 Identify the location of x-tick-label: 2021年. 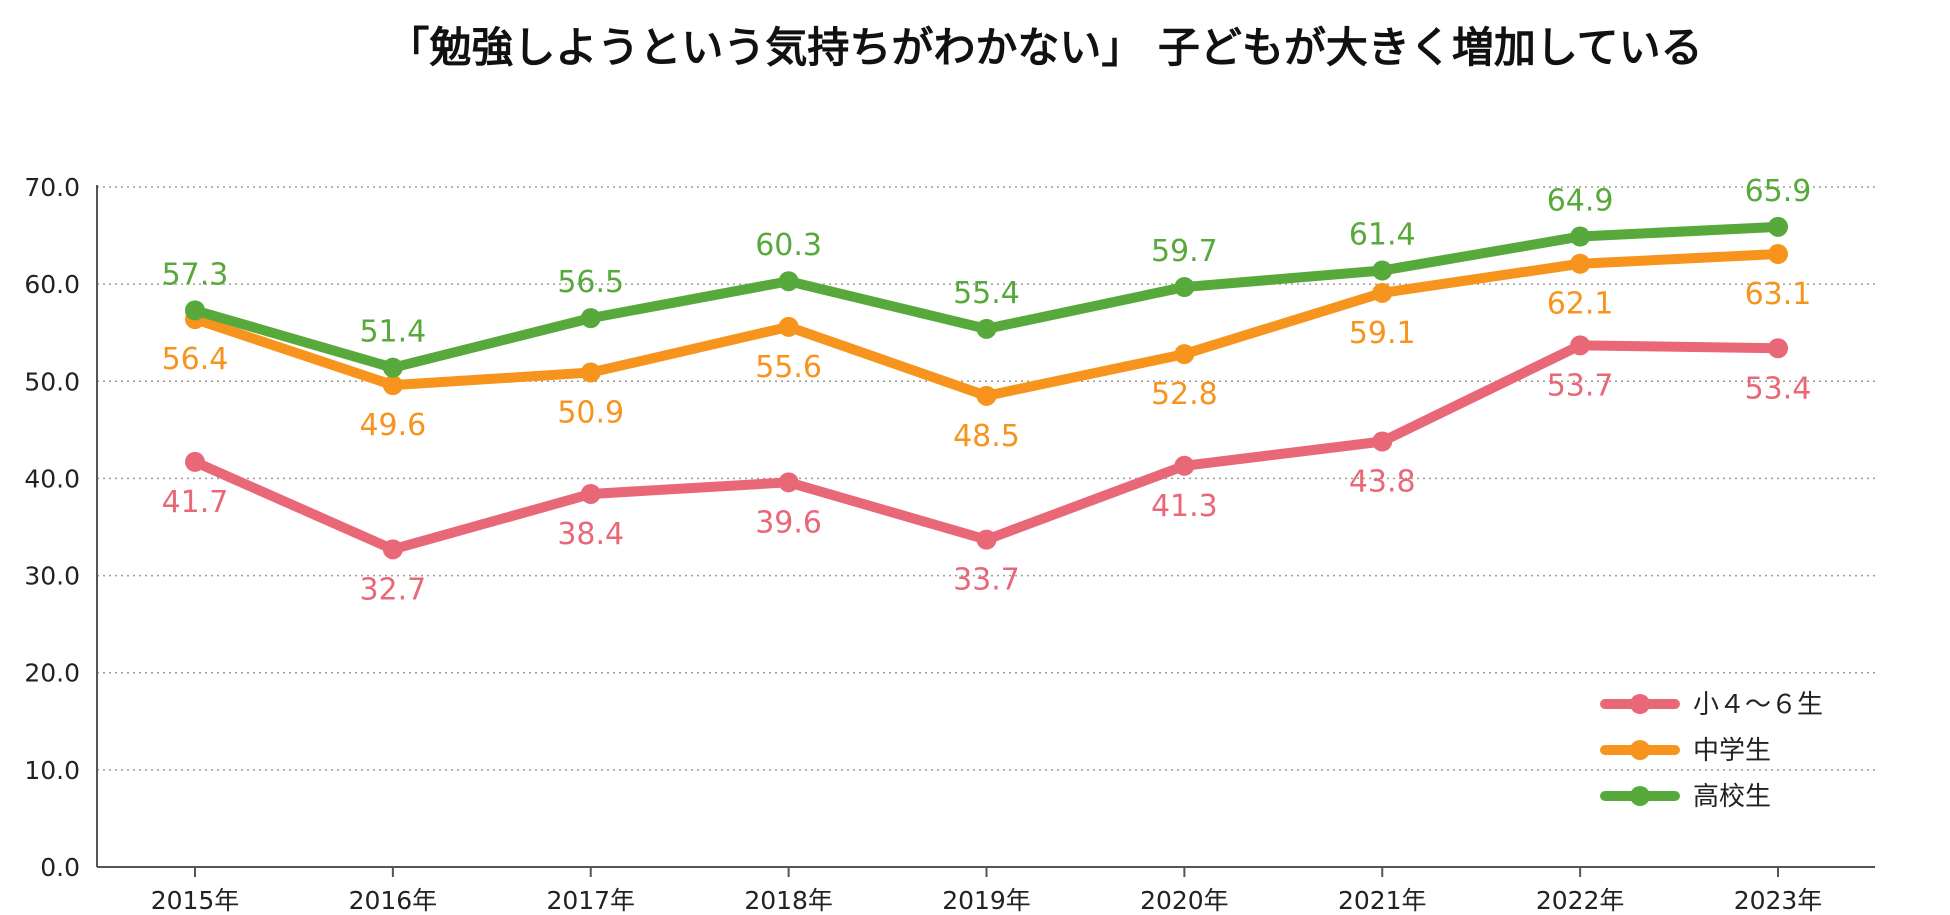
(1382, 900).